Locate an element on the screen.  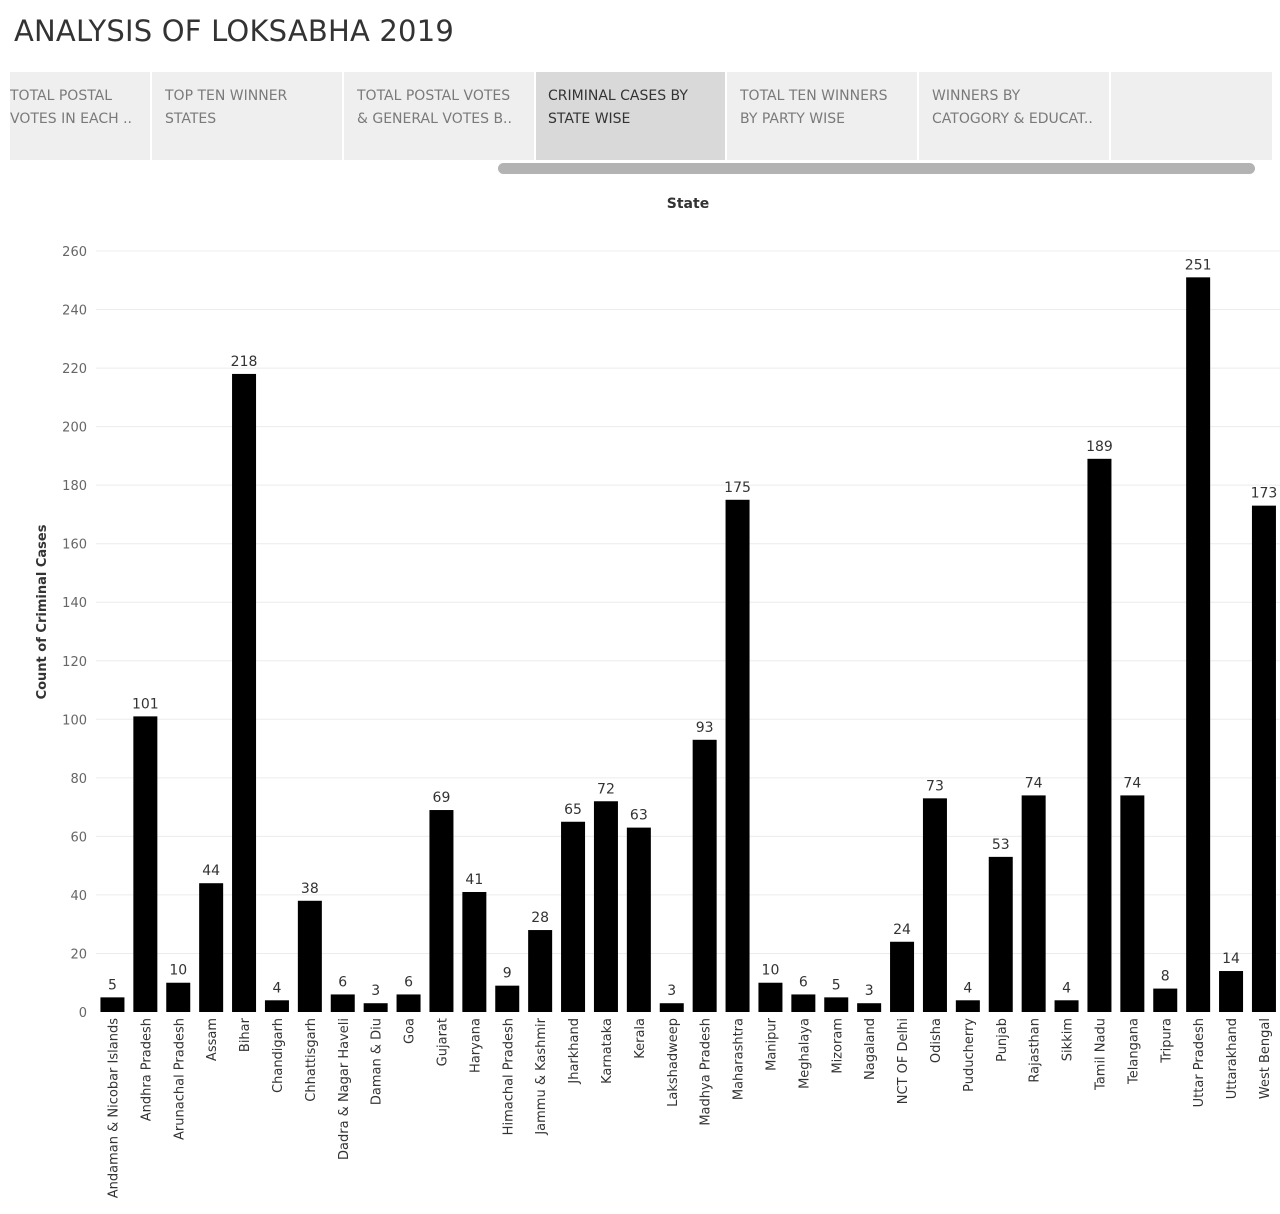
bar-value-label: 38 is located at coordinates (310, 889).